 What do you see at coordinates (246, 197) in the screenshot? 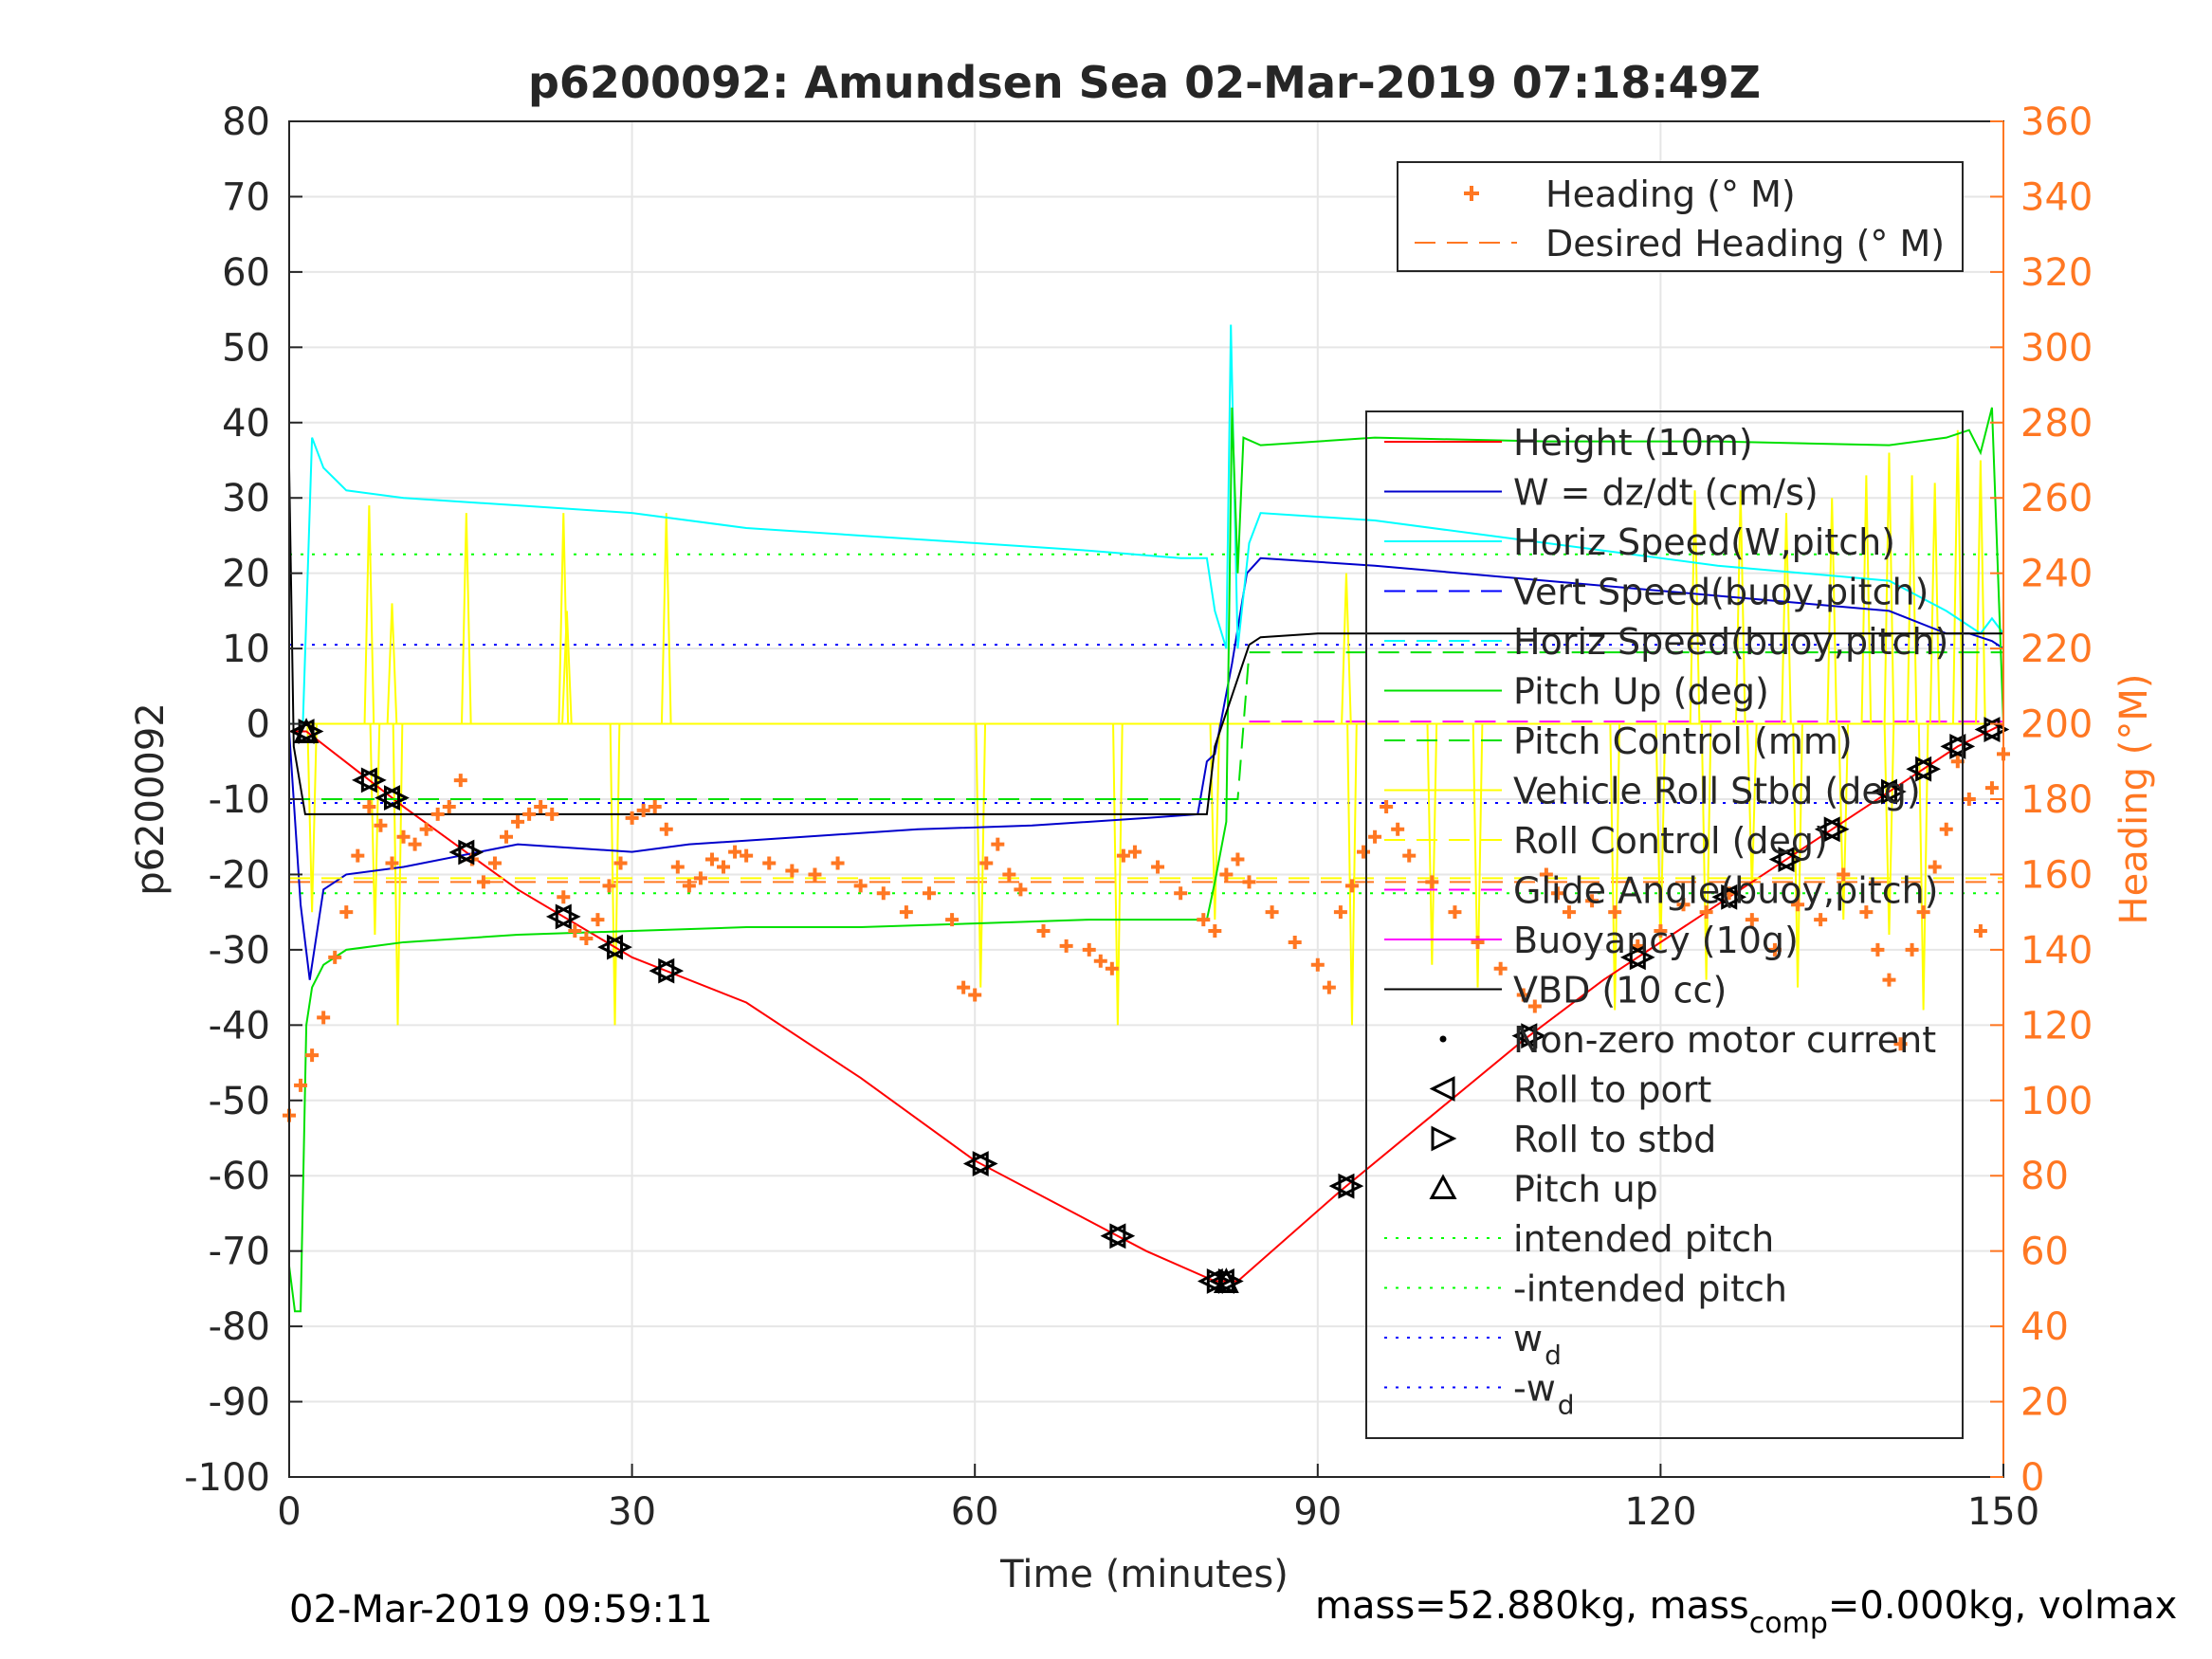
I see `y-tick-label: 70` at bounding box center [246, 197].